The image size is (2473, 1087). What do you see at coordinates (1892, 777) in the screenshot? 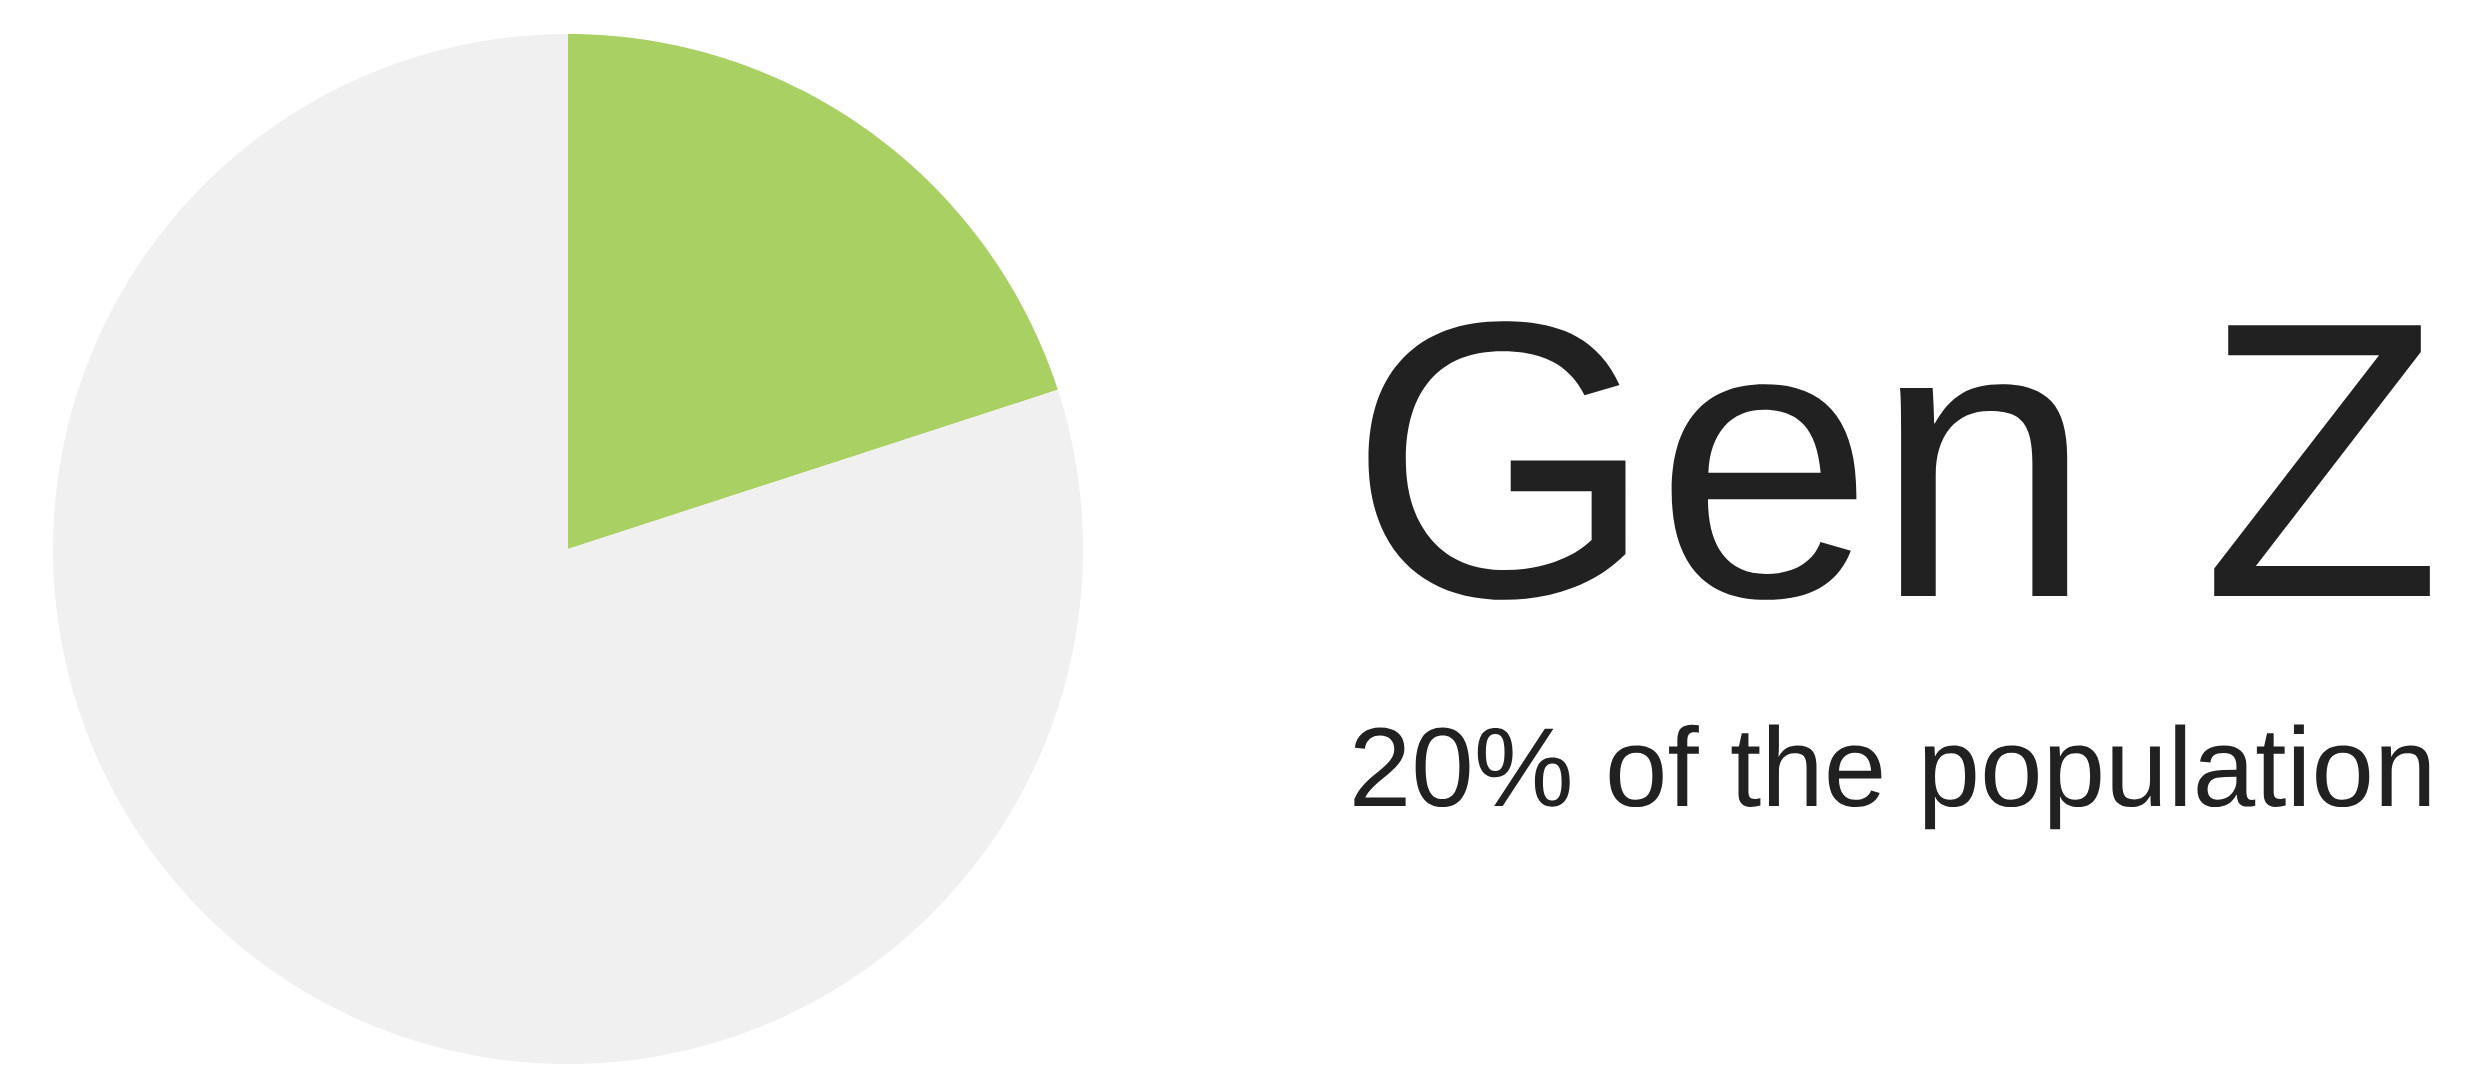
I see `text: 20% of the population` at bounding box center [1892, 777].